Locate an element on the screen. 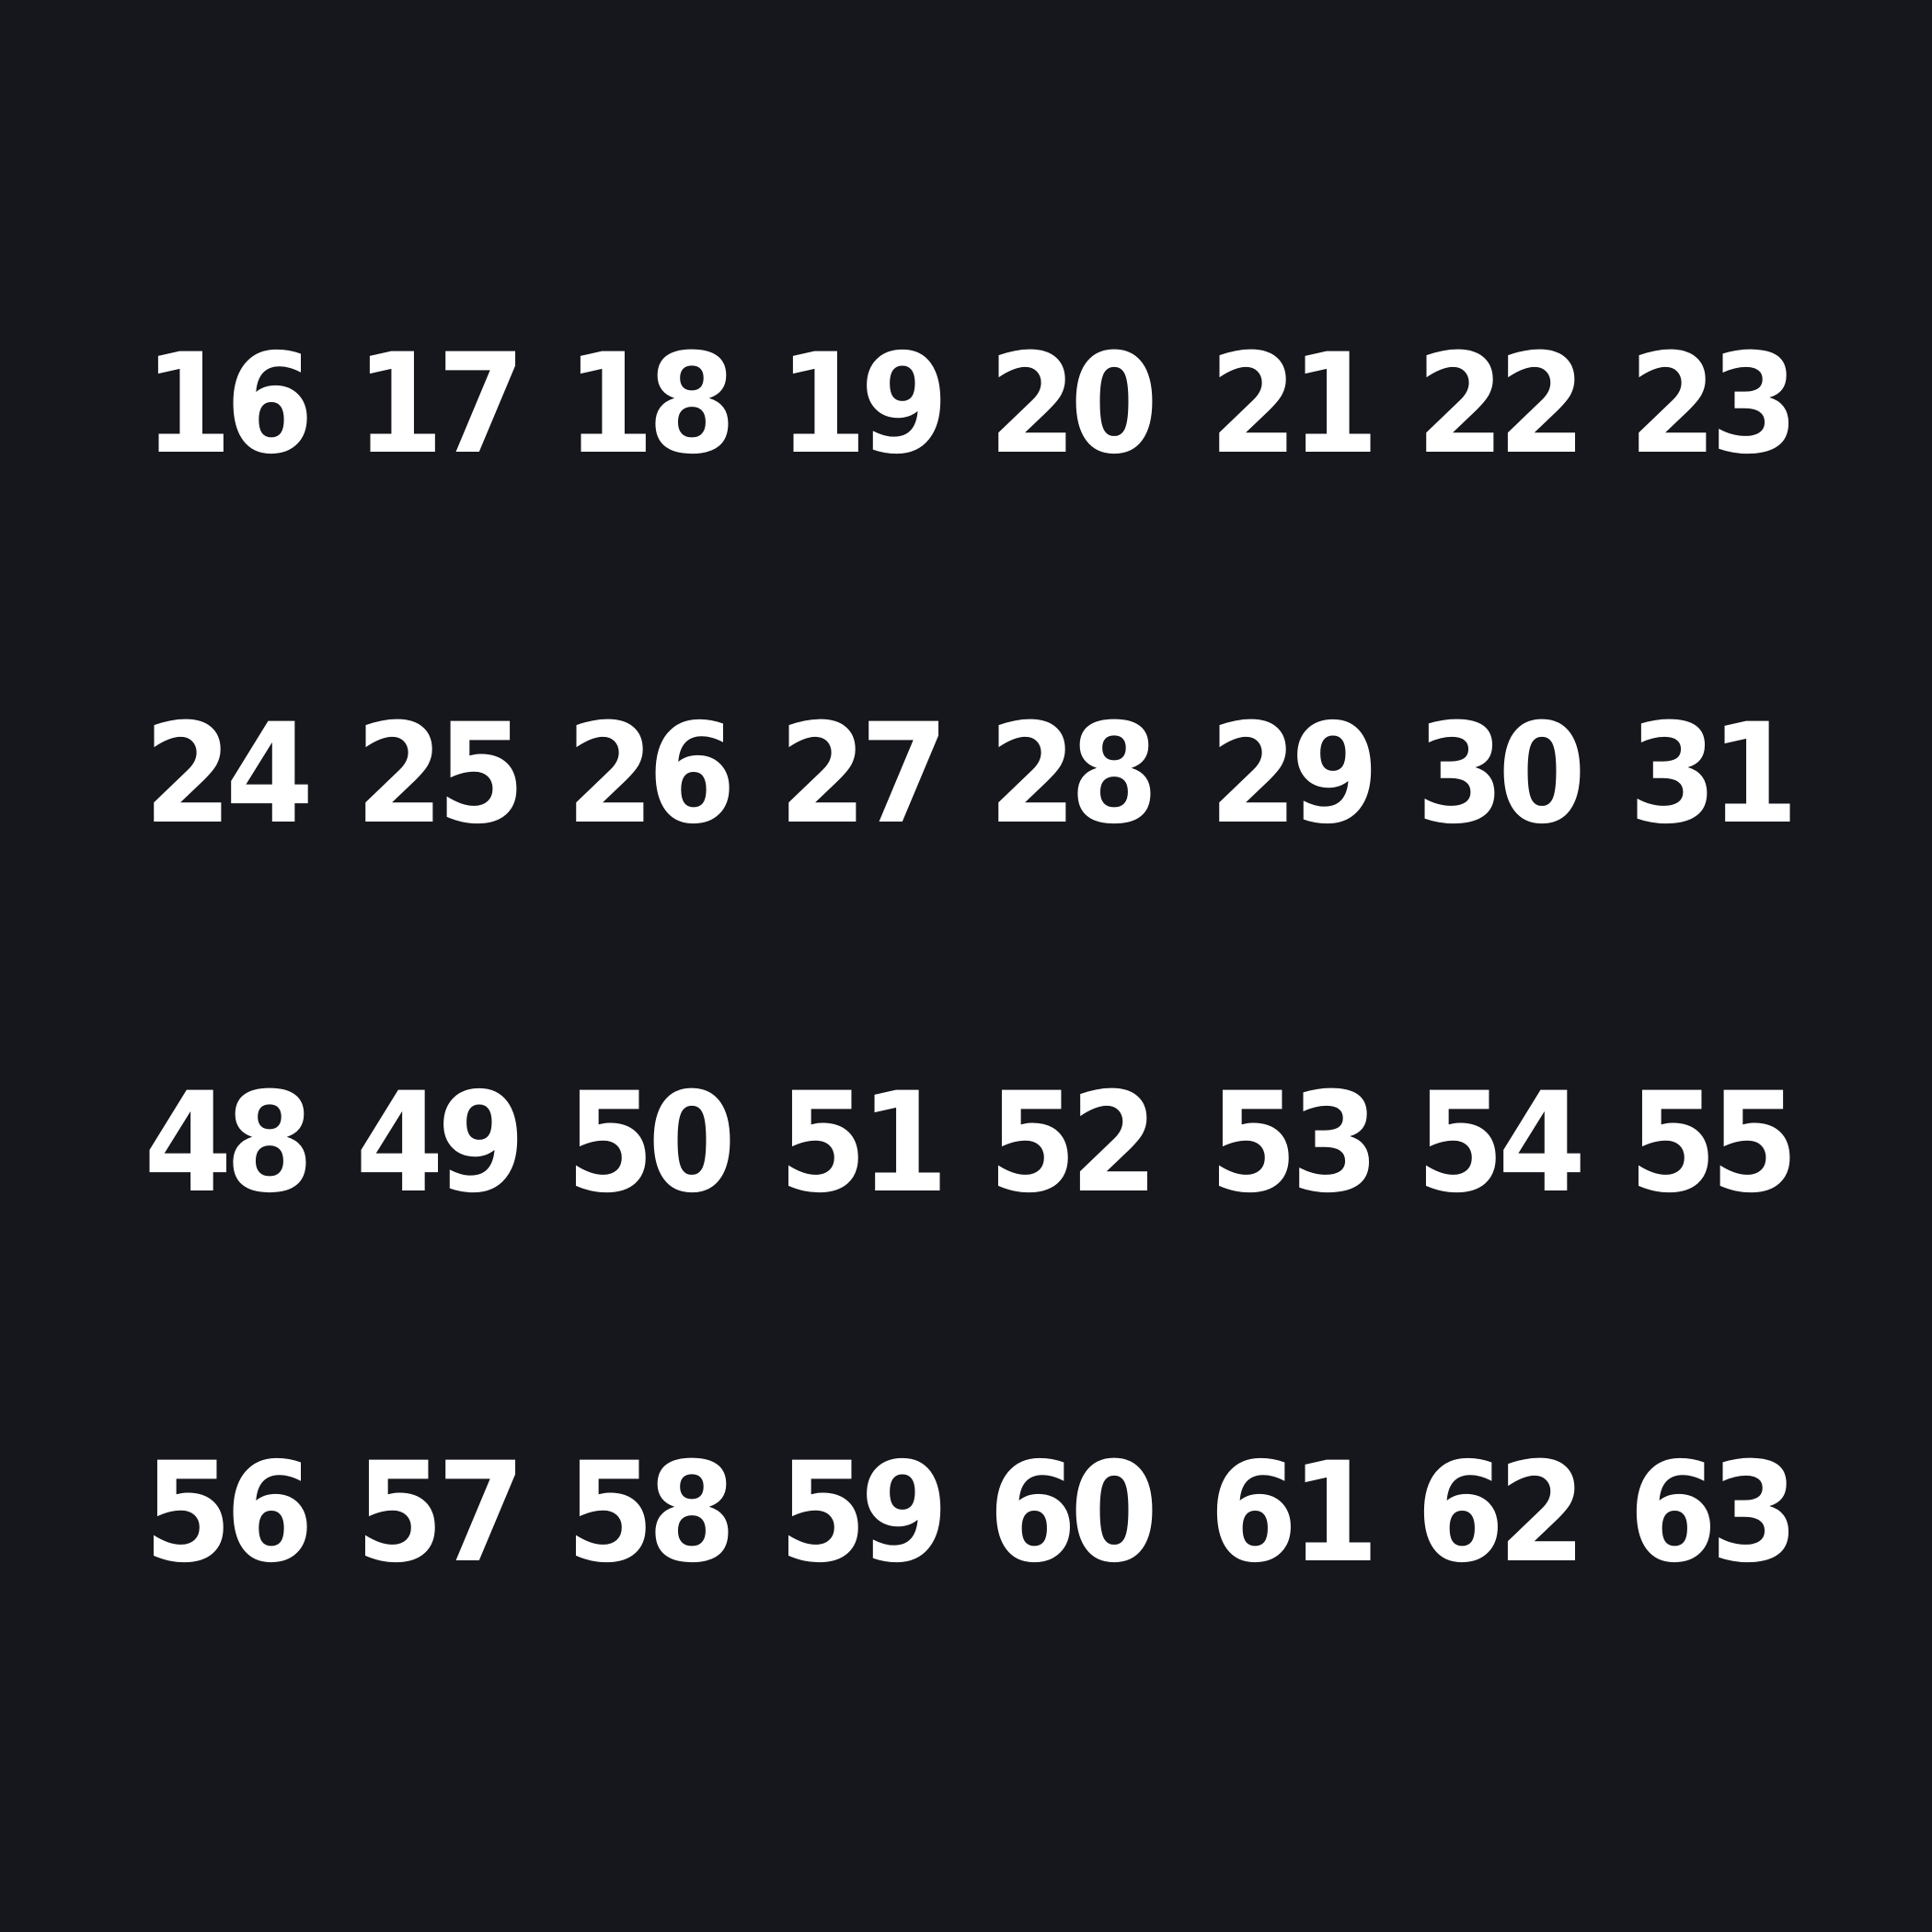  number-cell: 51 is located at coordinates (863, 1144).